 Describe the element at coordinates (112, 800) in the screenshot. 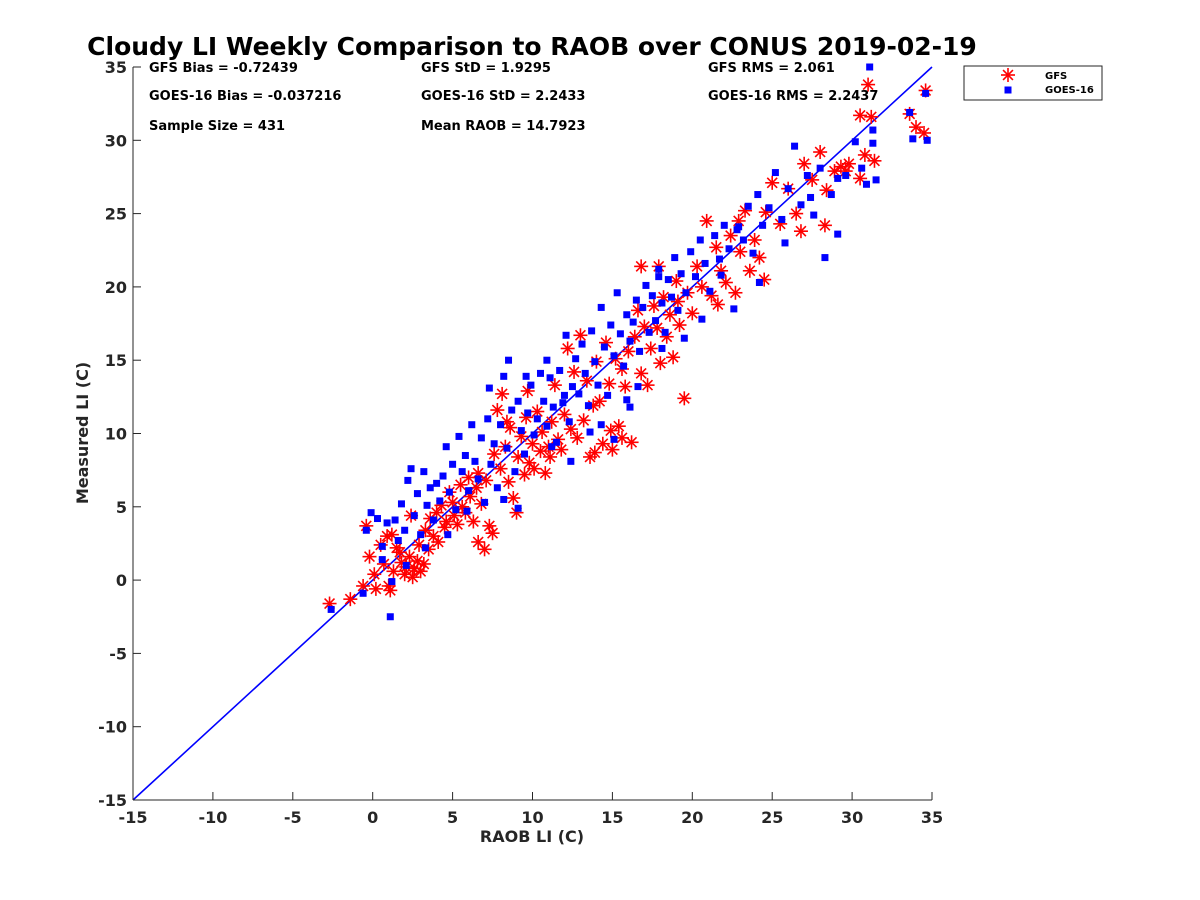

I see `y-tick-label: -15` at that location.